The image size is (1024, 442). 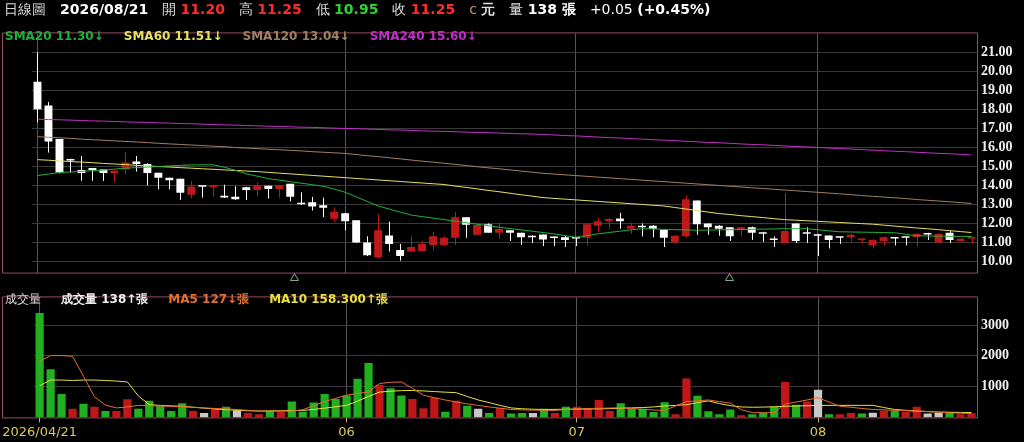 I want to click on chart-title: 成交量, so click(x=23, y=299).